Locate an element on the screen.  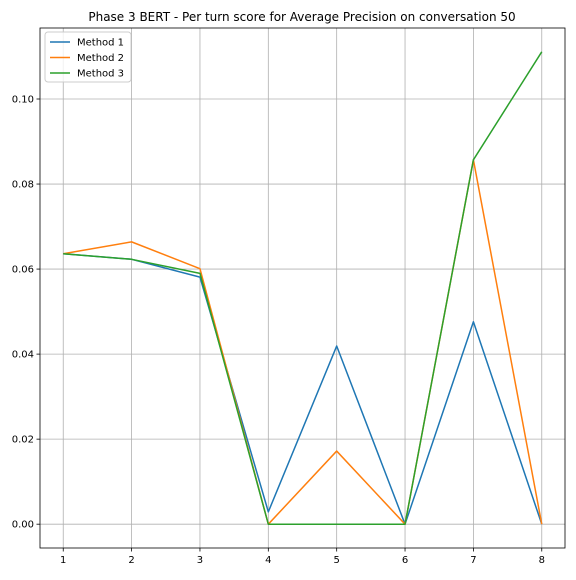
x-tick-label: 2 is located at coordinates (131, 560).